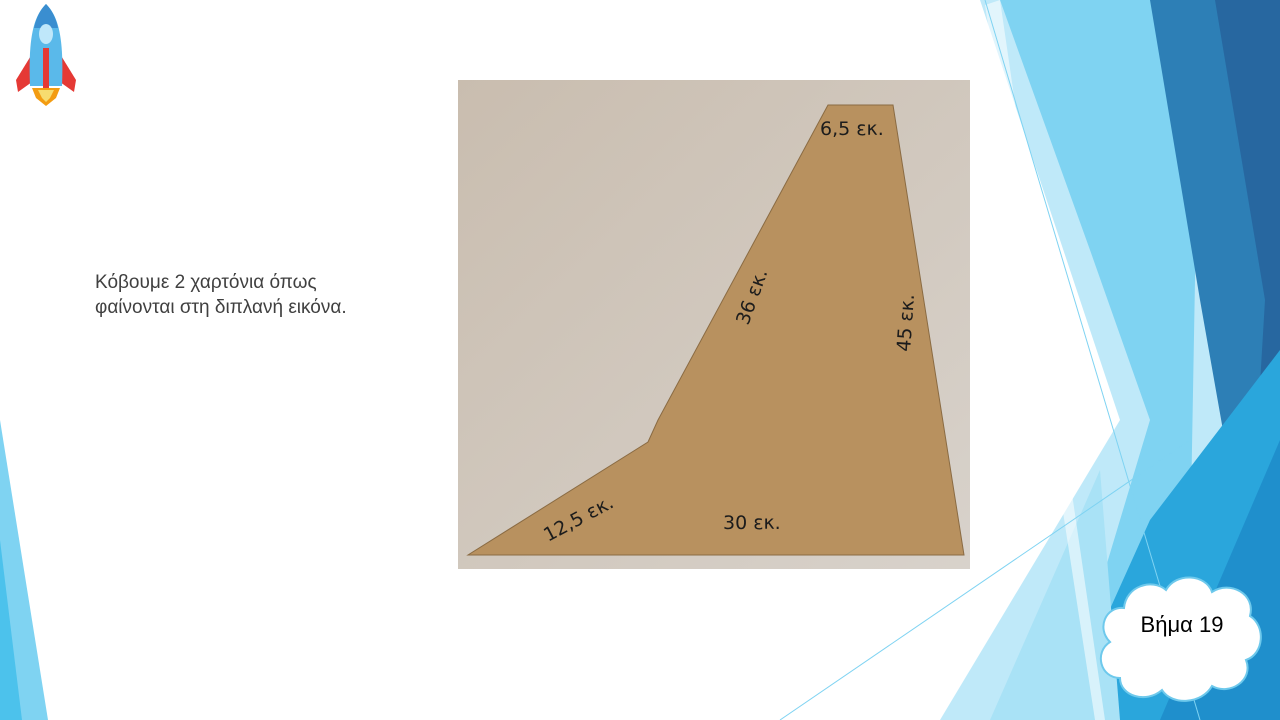 This screenshot has height=720, width=1280. I want to click on description-line-1: Κόβουμε 2 χαρτόνια όπως, so click(206, 282).